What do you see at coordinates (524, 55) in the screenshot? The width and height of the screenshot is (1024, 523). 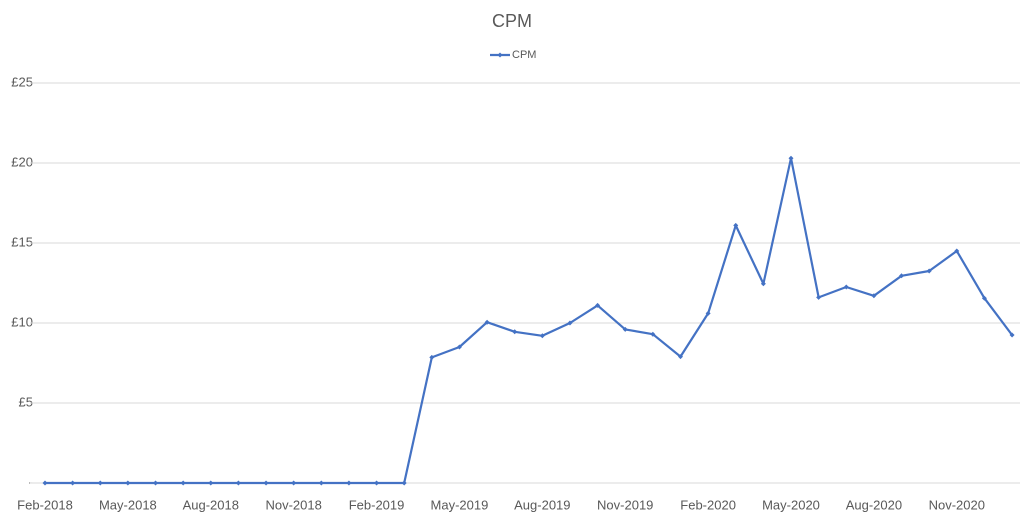 I see `legend-label: CPM` at bounding box center [524, 55].